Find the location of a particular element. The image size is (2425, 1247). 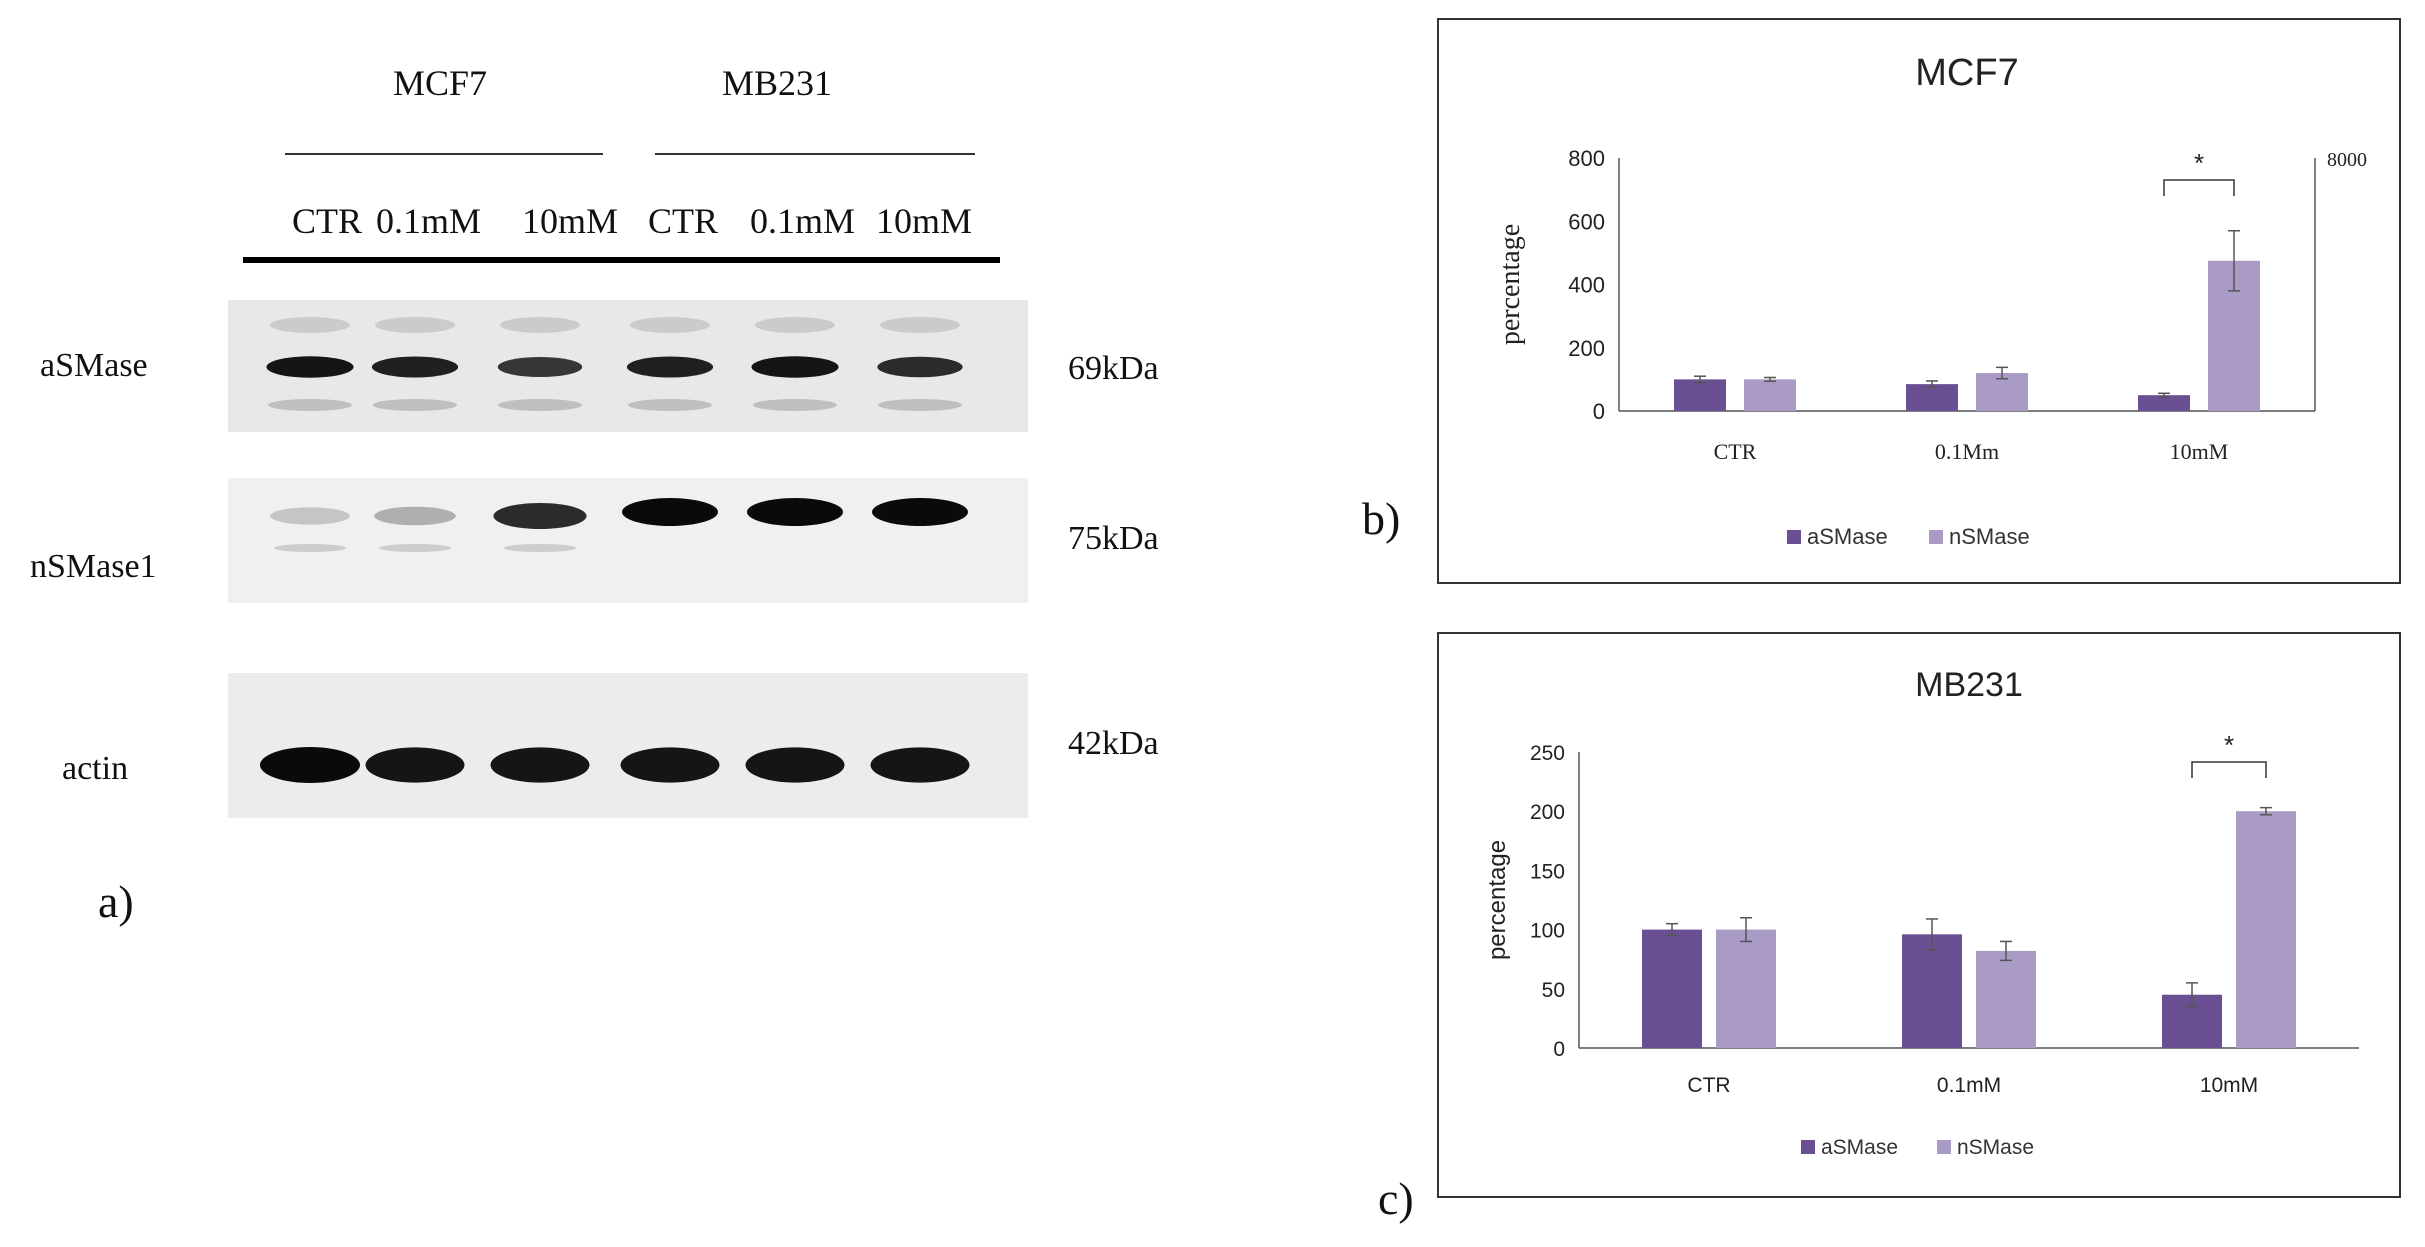

x-tick-label: 0.1mM is located at coordinates (1969, 1085).